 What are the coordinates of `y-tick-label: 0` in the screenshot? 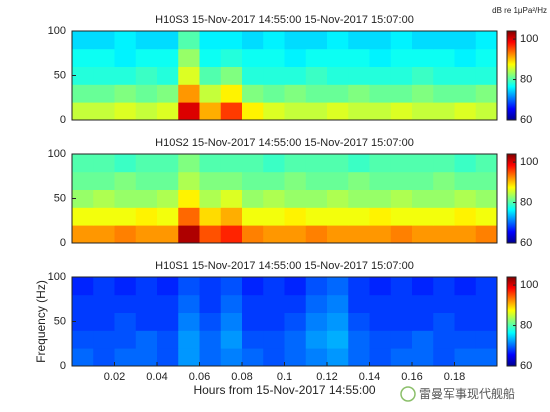 It's located at (63, 243).